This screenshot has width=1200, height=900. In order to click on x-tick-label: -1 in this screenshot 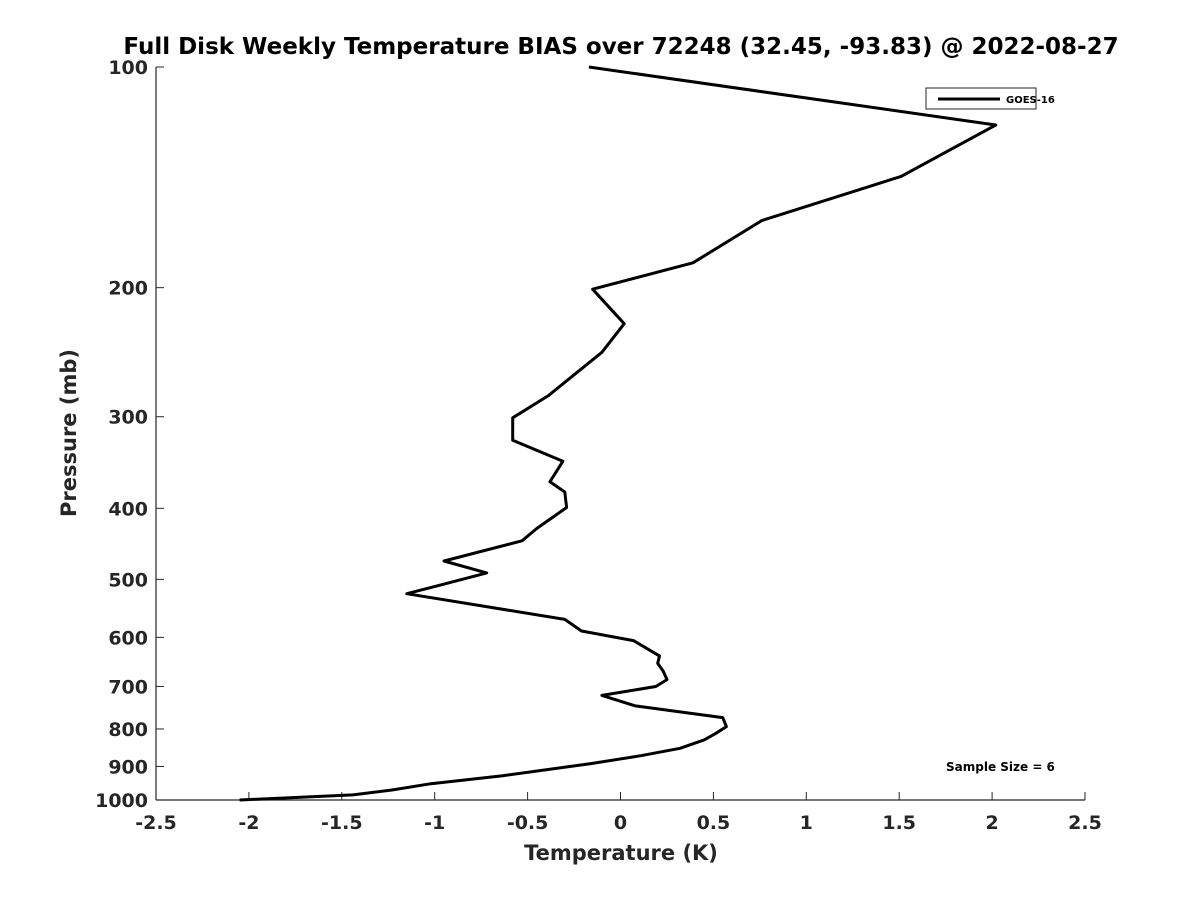, I will do `click(434, 823)`.